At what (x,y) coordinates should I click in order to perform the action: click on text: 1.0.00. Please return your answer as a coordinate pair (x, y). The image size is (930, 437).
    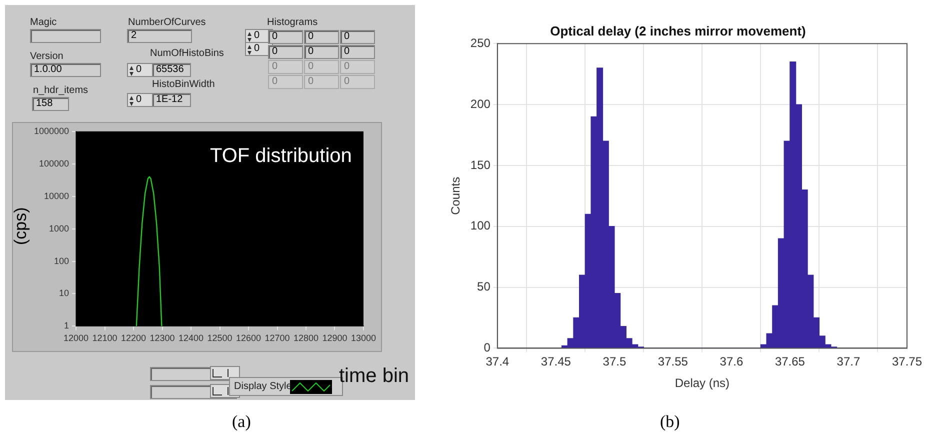
    Looking at the image, I should click on (65, 70).